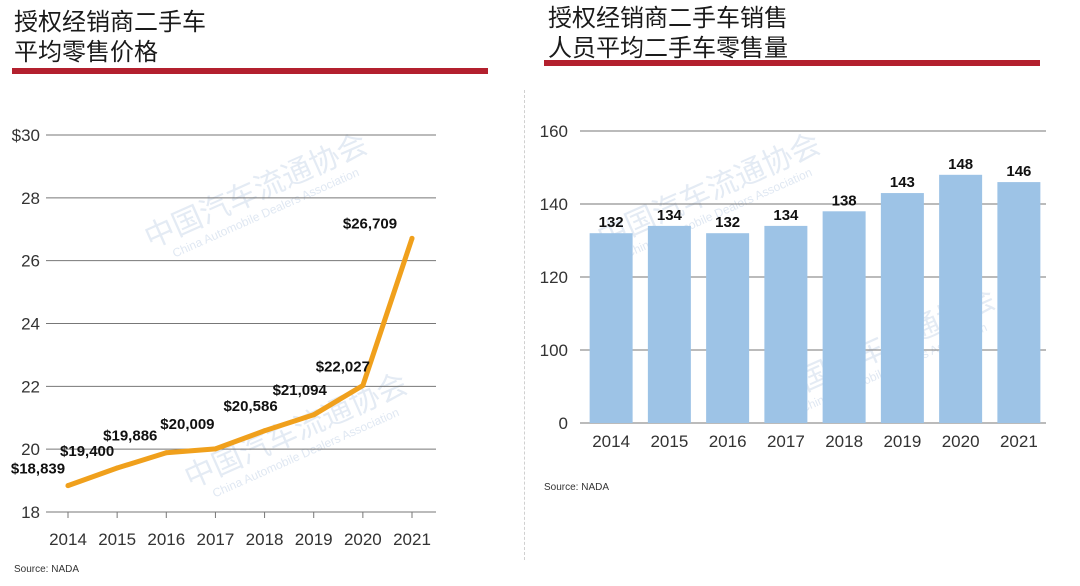  I want to click on y-tick-label: 18, so click(30, 512).